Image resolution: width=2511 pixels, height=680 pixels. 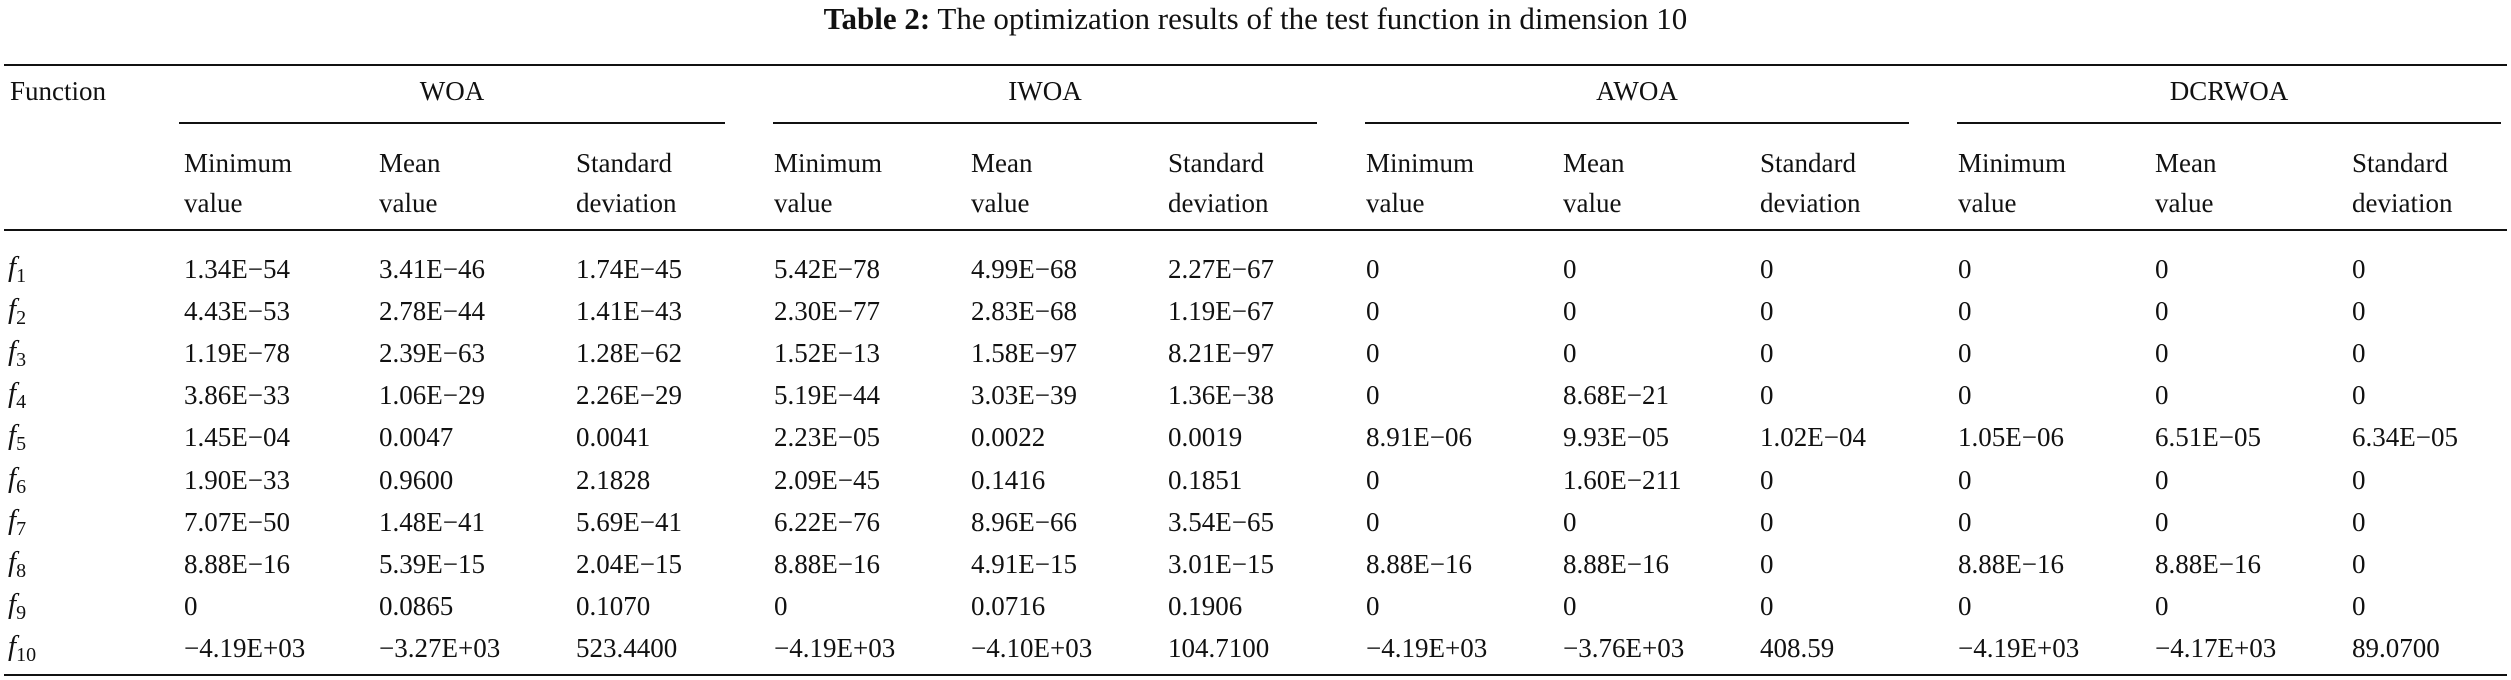 I want to click on subheader-iwoa-2: Standard, so click(x=1216, y=163).